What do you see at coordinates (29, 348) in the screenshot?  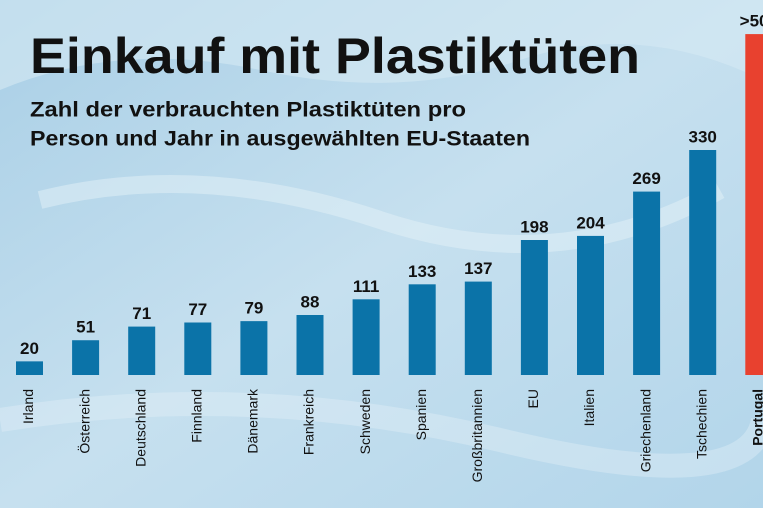 I see `value-label: 20` at bounding box center [29, 348].